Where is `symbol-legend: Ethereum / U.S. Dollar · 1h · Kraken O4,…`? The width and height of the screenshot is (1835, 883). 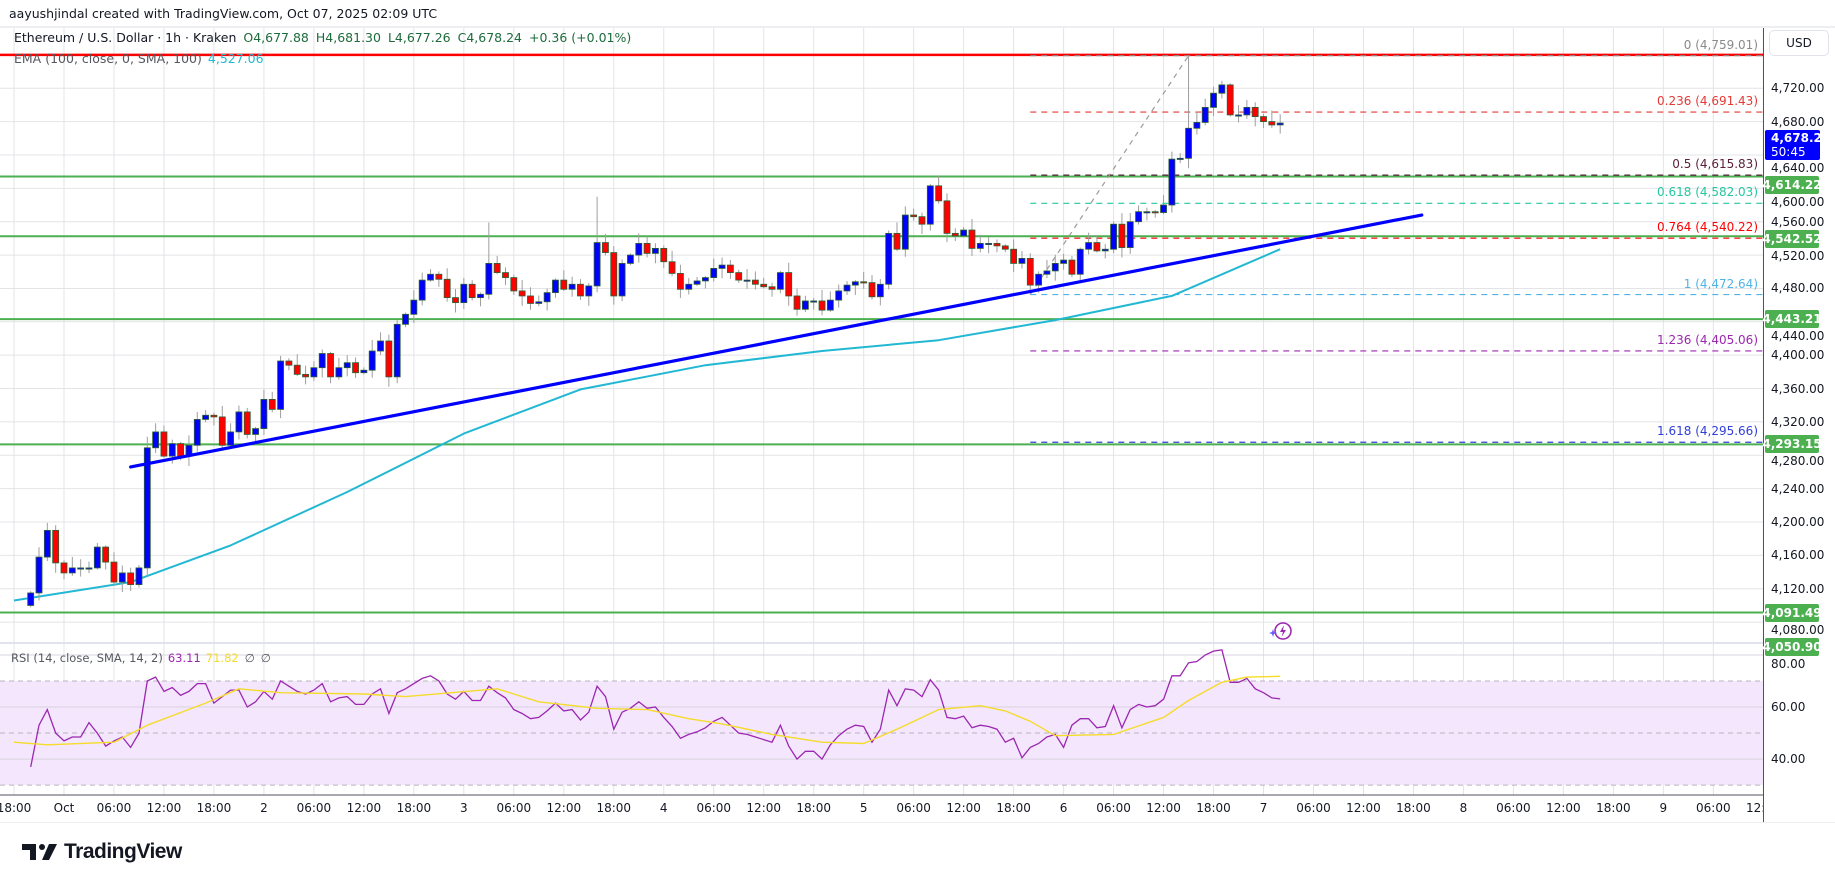 symbol-legend: Ethereum / U.S. Dollar · 1h · Kraken O4,… is located at coordinates (322, 37).